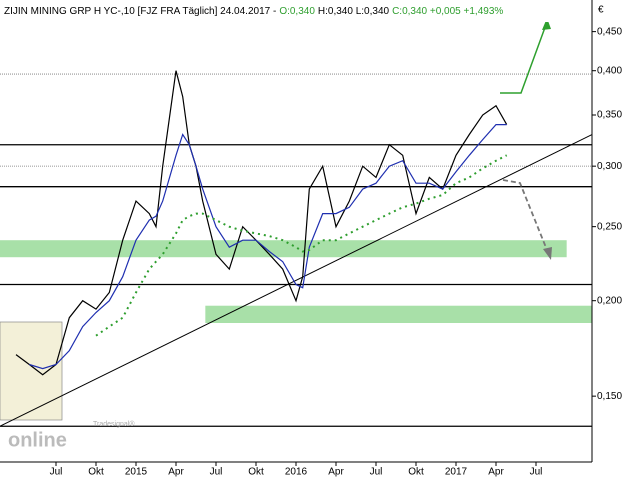 Image resolution: width=630 pixels, height=485 pixels. I want to click on y-tick-label: 0,350, so click(609, 115).